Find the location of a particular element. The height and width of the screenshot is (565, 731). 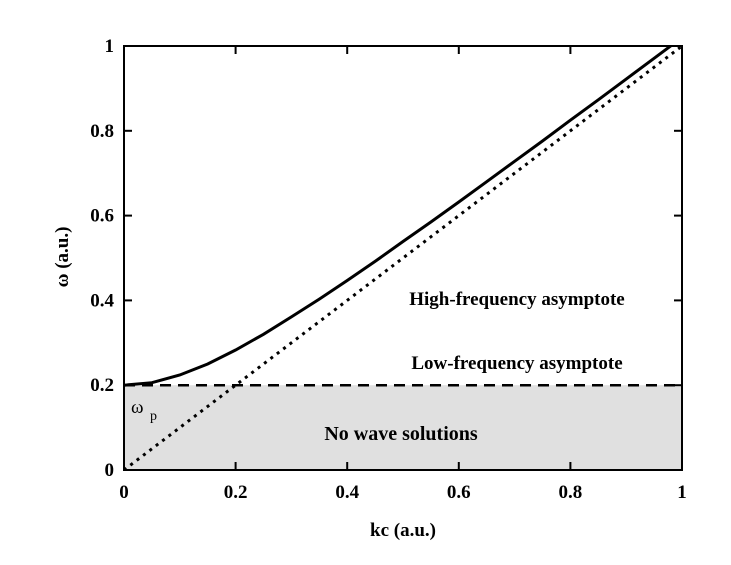

x-tick-label: 0.6 is located at coordinates (459, 492).